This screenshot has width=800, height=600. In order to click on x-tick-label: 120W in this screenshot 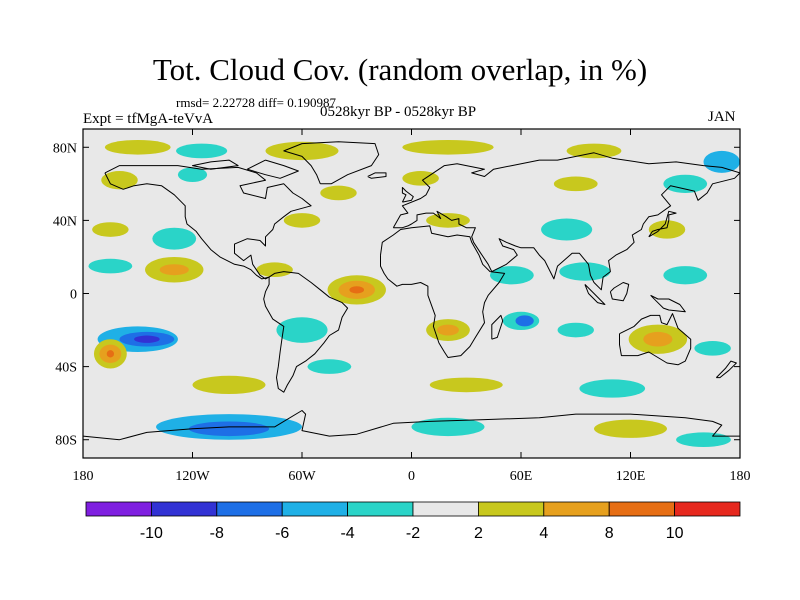, I will do `click(192, 476)`.